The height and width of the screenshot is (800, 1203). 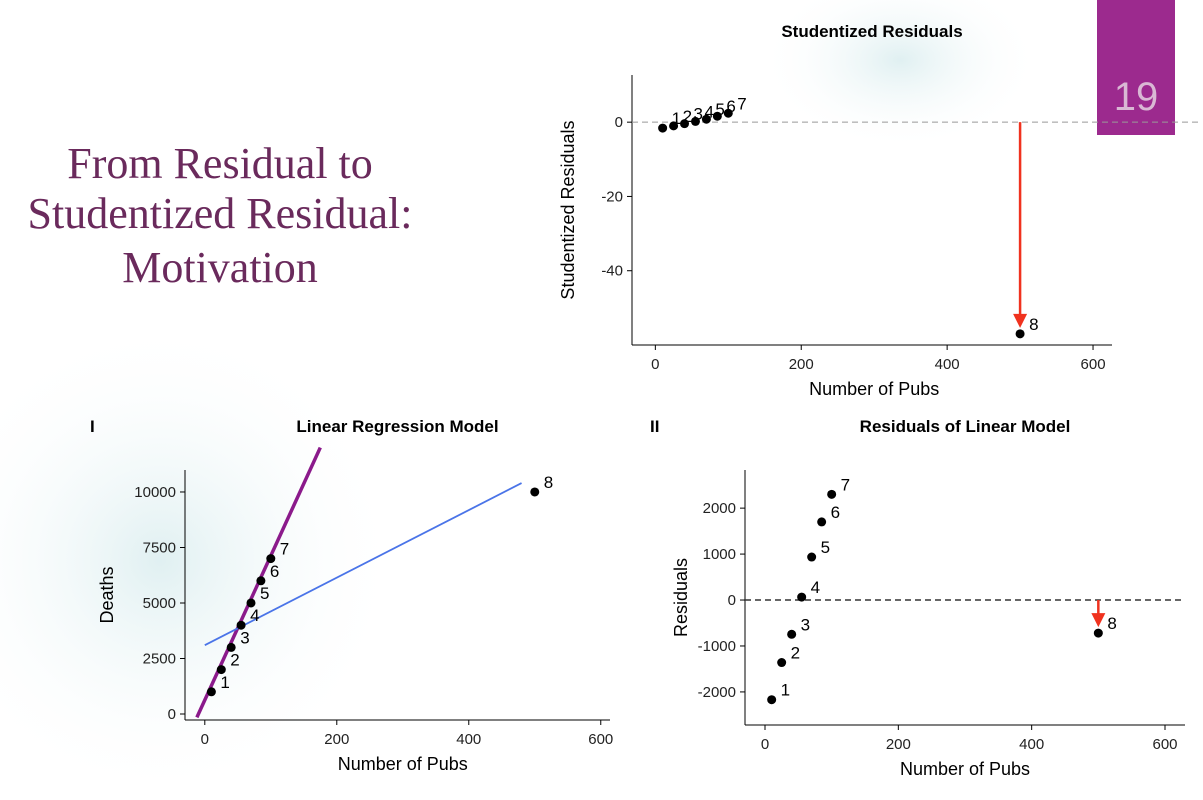 I want to click on slide-title: Studentized Residual:, so click(x=220, y=213).